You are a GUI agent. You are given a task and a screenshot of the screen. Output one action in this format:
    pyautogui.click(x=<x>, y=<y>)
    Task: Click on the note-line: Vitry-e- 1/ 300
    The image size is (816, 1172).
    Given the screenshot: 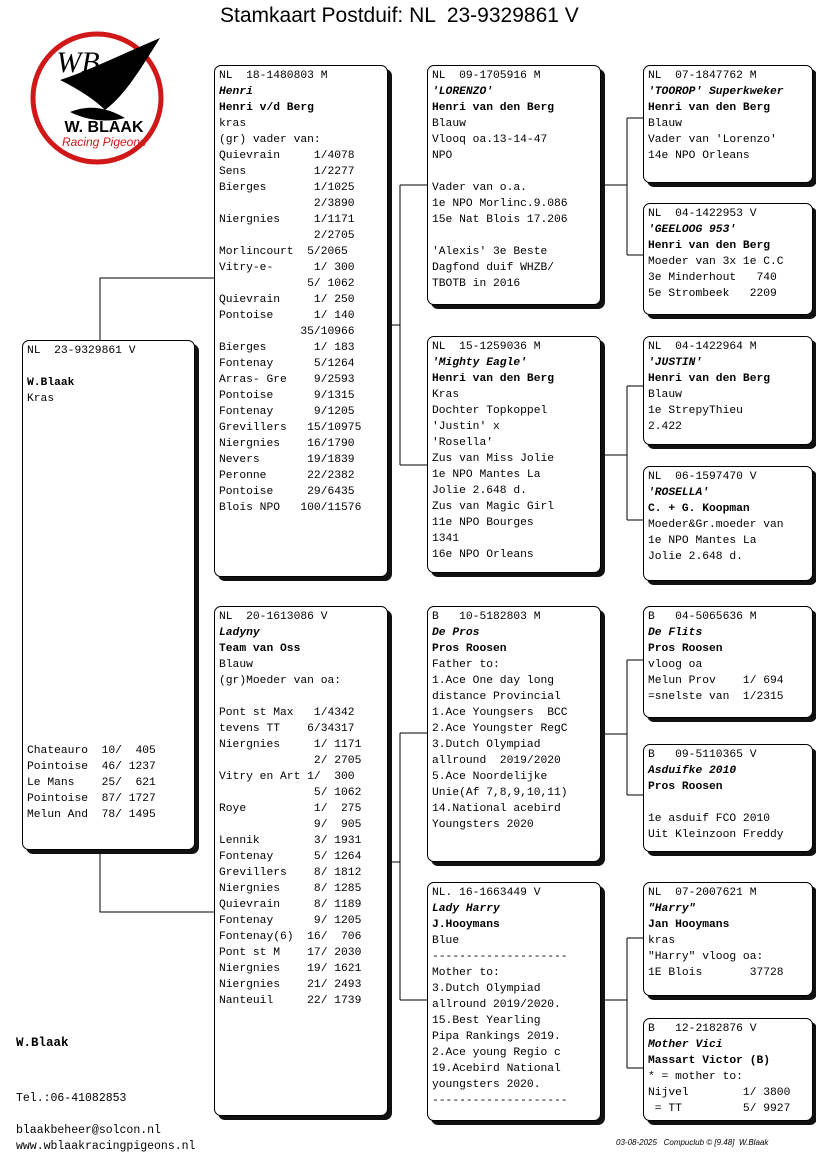 What is the action you would take?
    pyautogui.click(x=287, y=268)
    